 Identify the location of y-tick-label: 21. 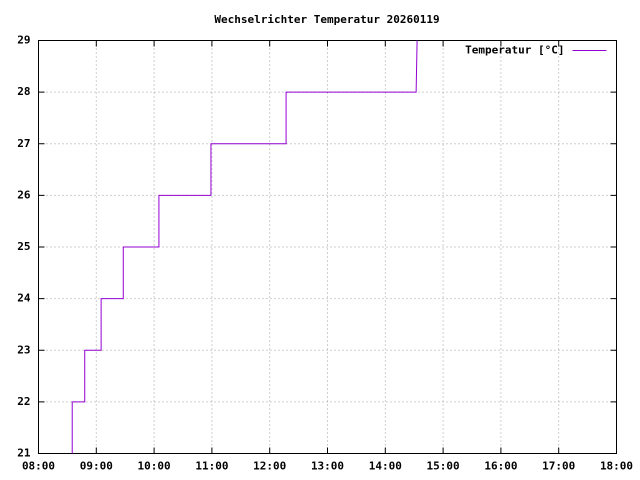
(24, 453).